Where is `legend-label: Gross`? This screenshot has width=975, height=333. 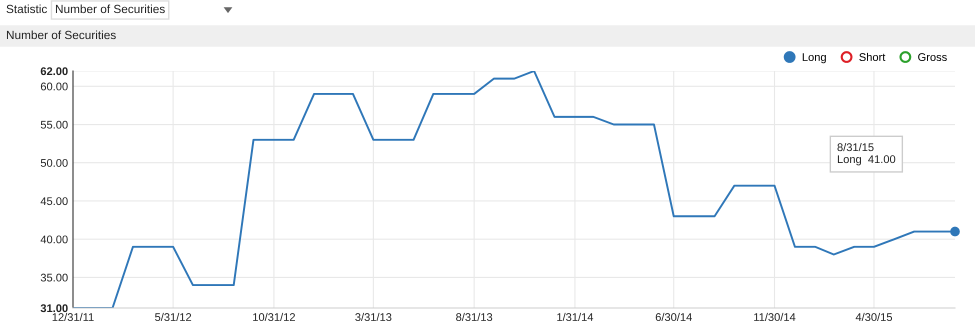 legend-label: Gross is located at coordinates (932, 57).